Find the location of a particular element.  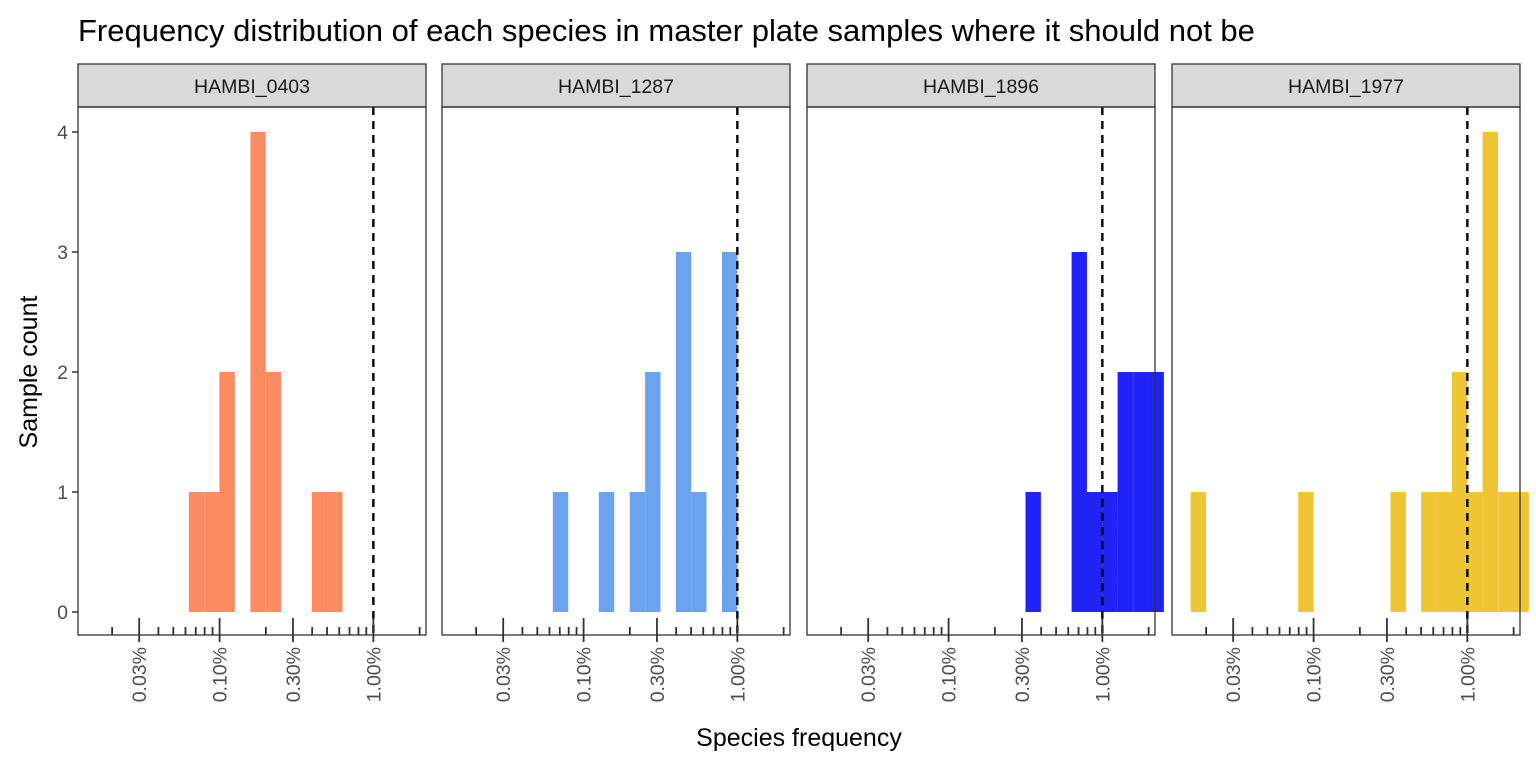

x-axis-title: Species frequency is located at coordinates (799, 738).